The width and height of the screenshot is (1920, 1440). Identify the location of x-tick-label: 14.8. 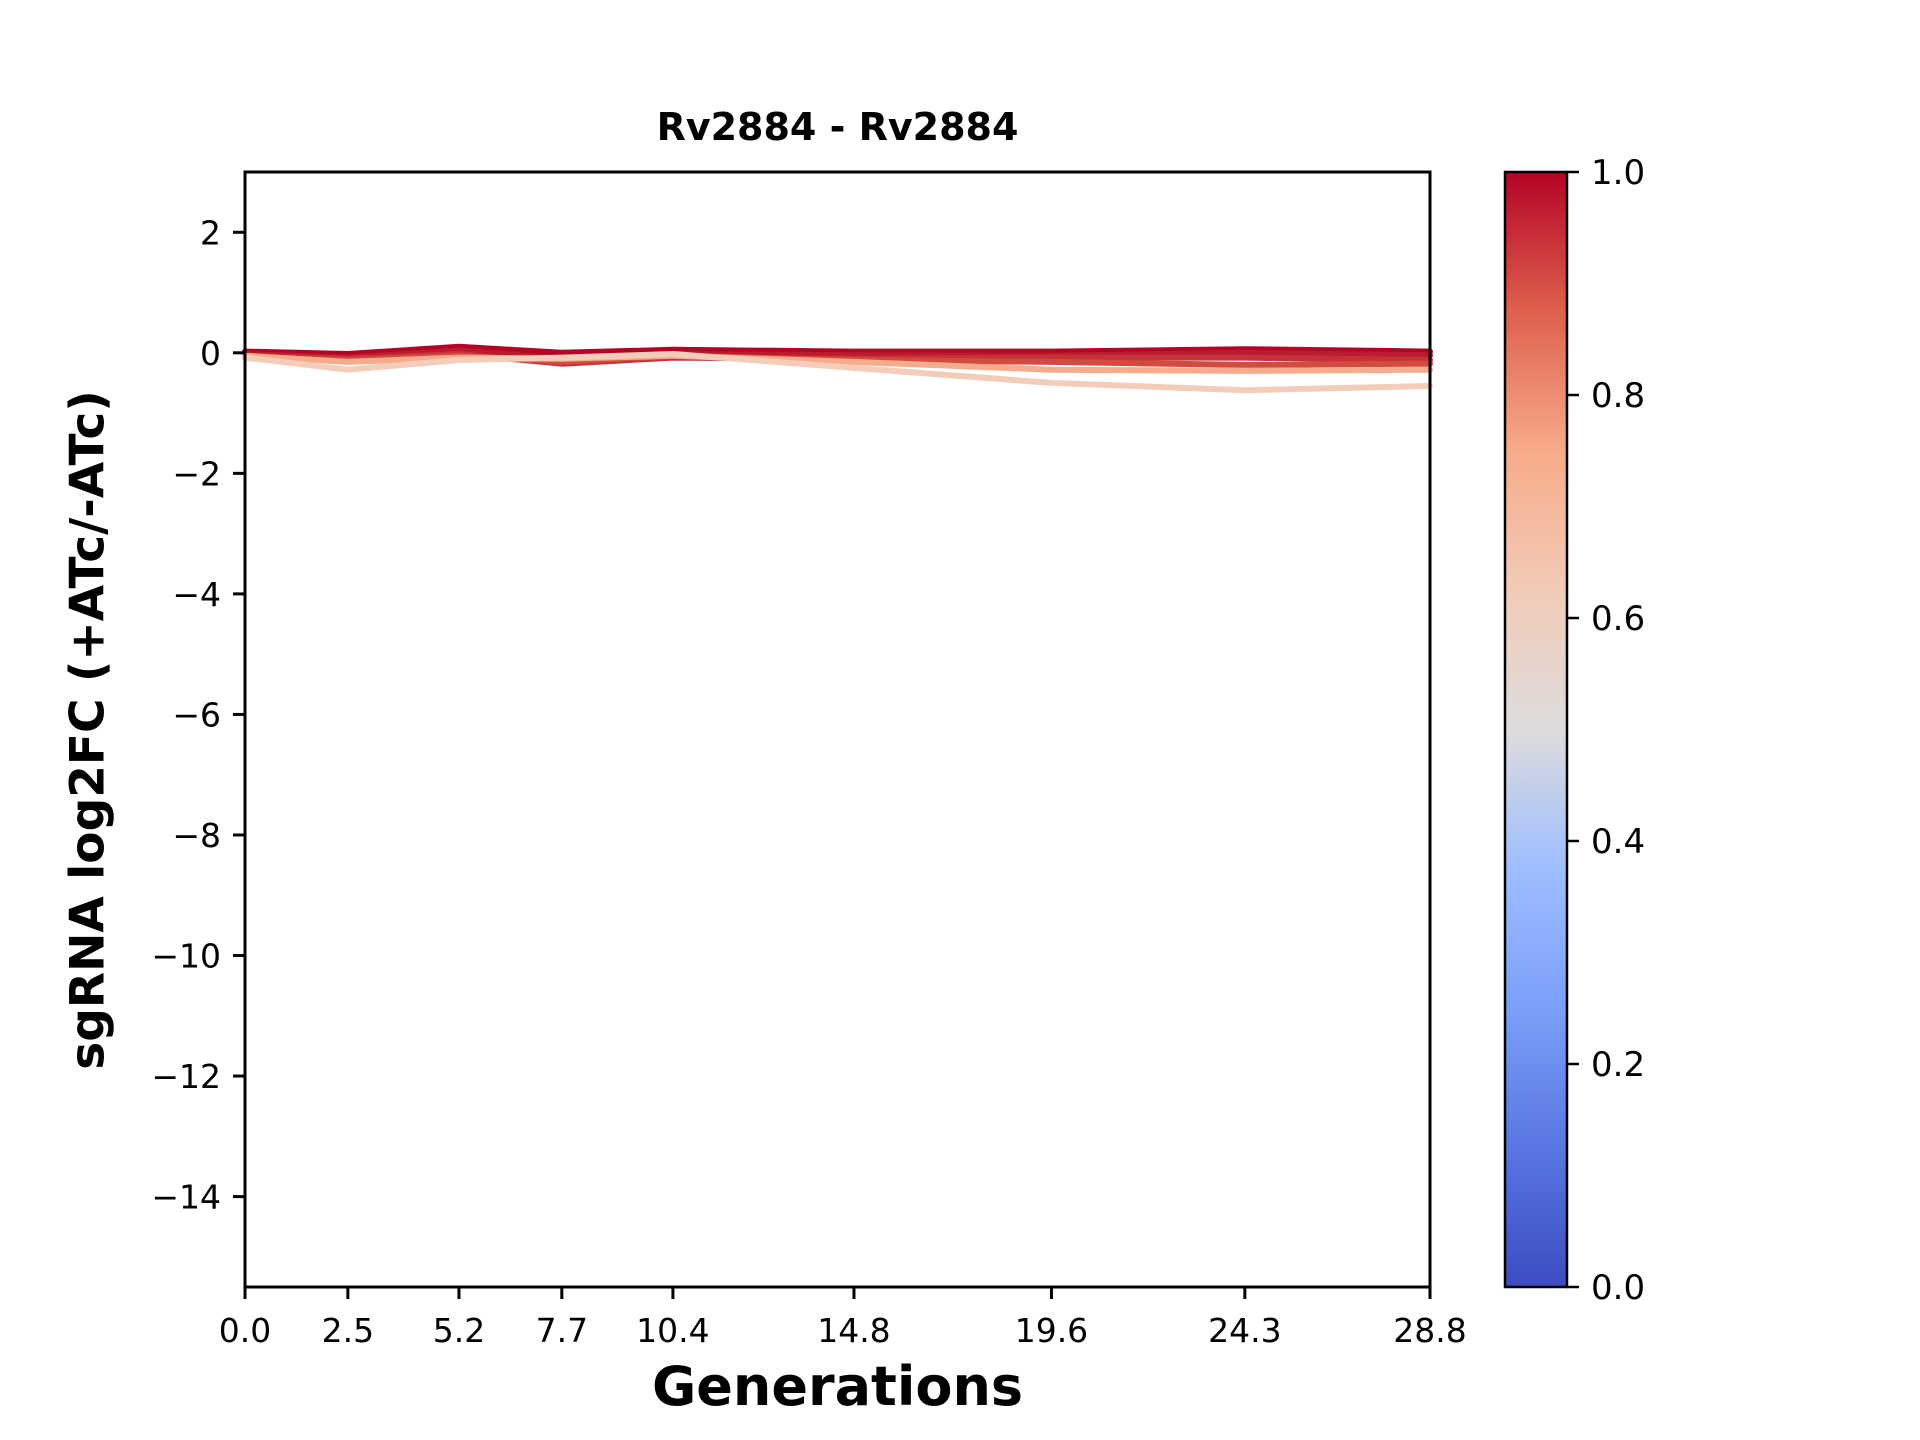
(853, 1330).